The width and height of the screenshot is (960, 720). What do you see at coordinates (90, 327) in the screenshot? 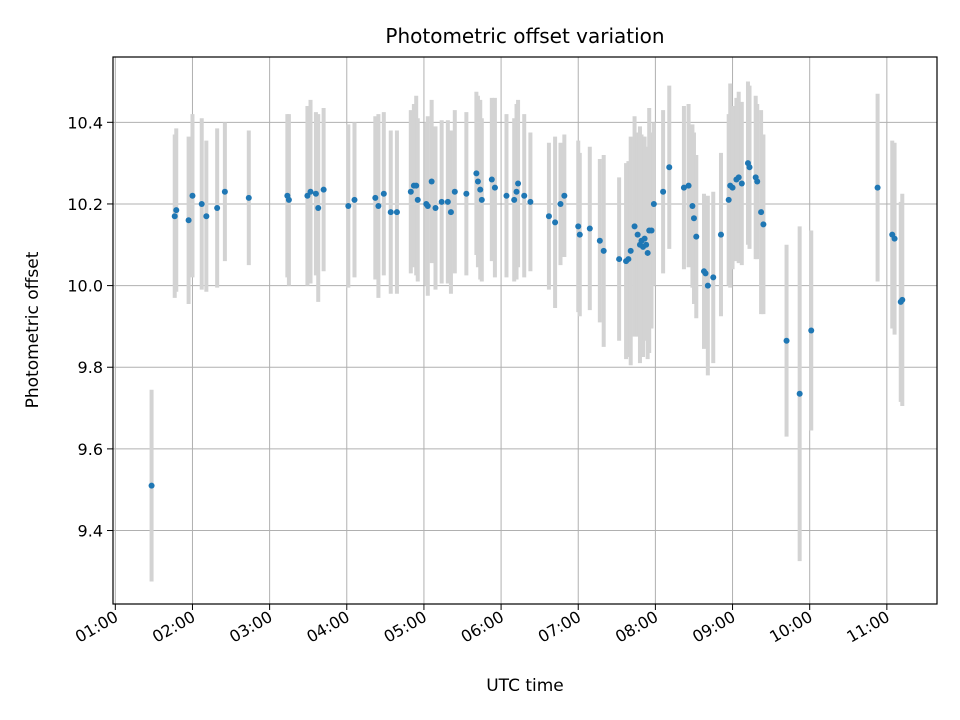
I see `y-axis-ticks: 9.4 9.6 9.8 10.0 10.2 10.4` at bounding box center [90, 327].